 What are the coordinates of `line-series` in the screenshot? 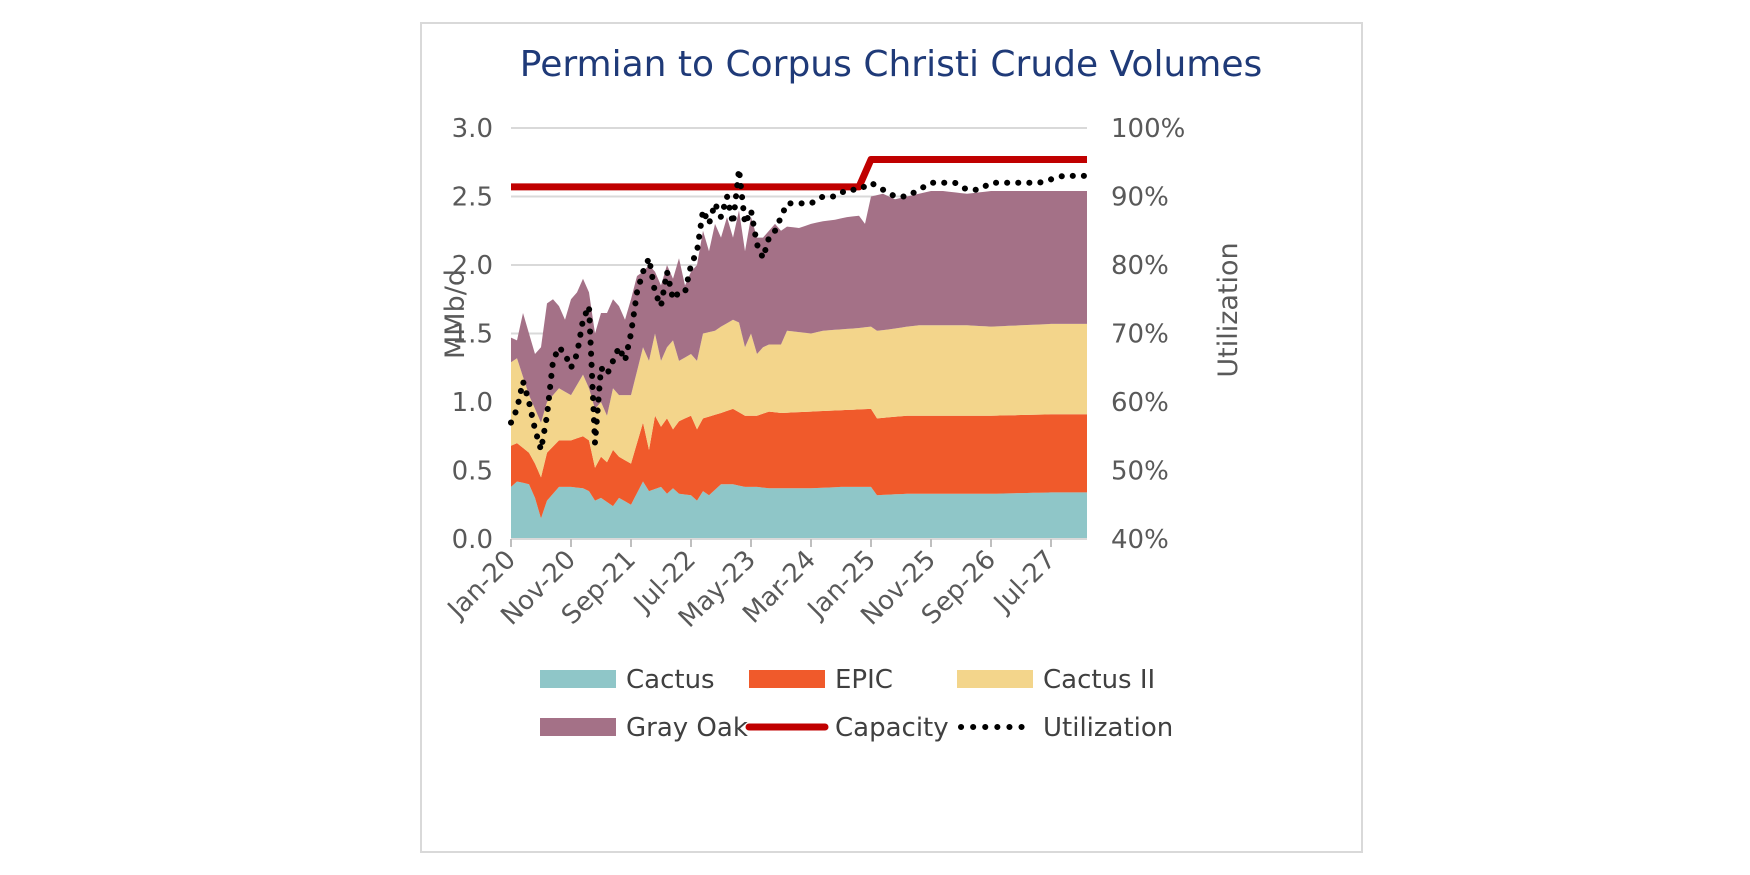 It's located at (799, 303).